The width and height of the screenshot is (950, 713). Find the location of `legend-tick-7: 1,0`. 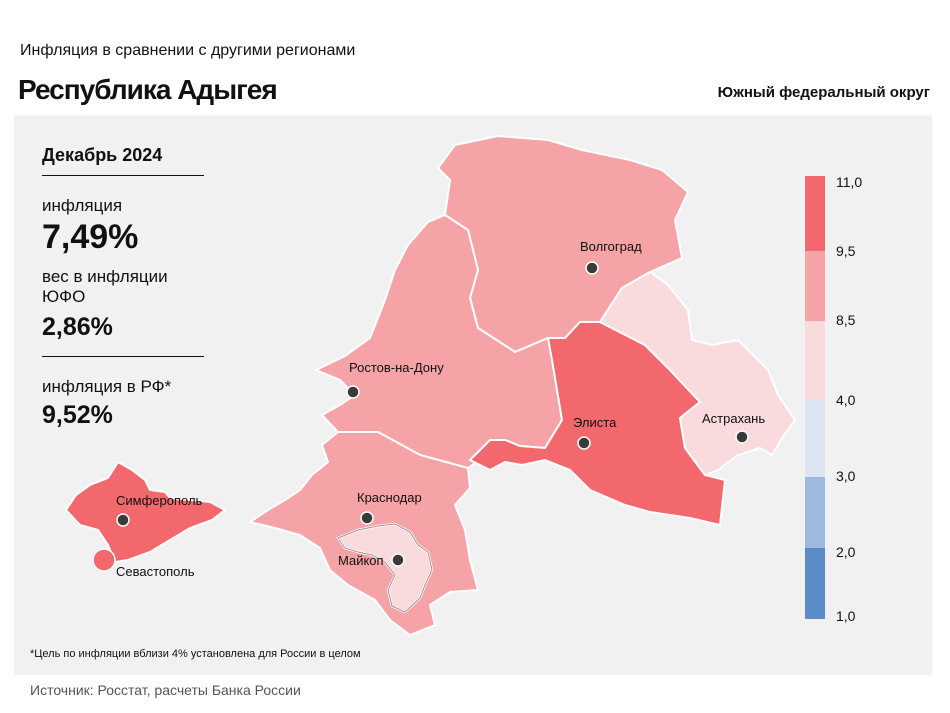

legend-tick-7: 1,0 is located at coordinates (846, 616).